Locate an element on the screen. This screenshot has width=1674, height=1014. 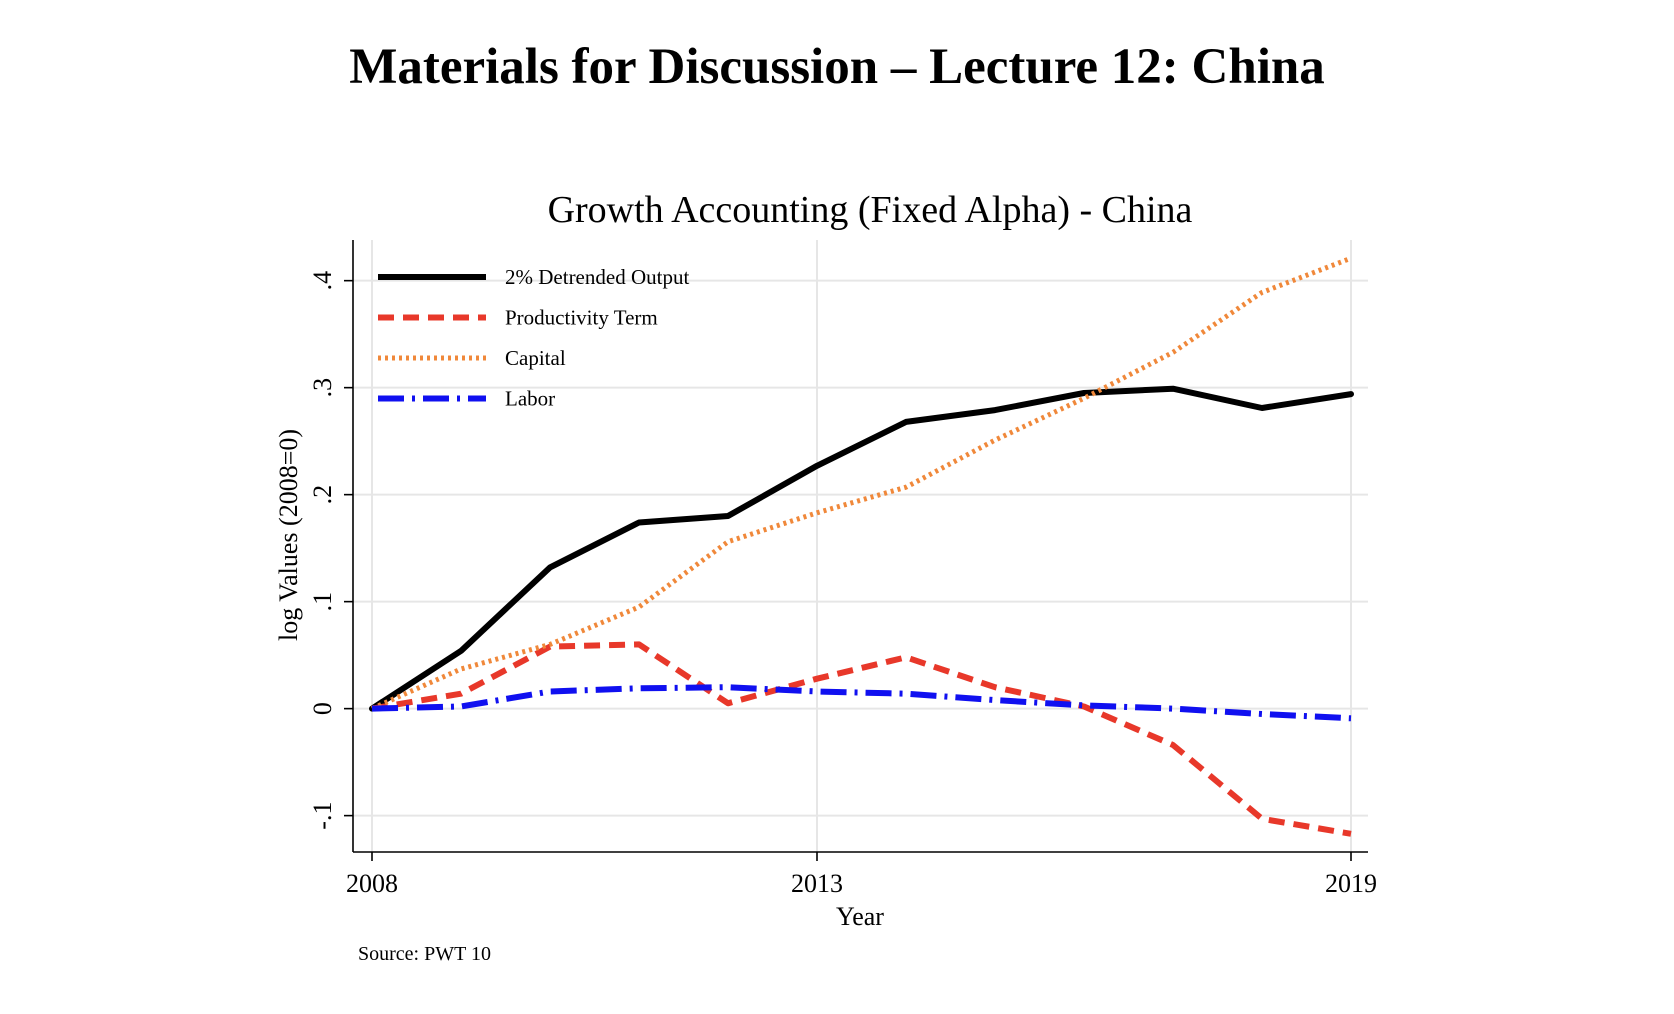
source-note: Source: PWT 10 is located at coordinates (424, 954).